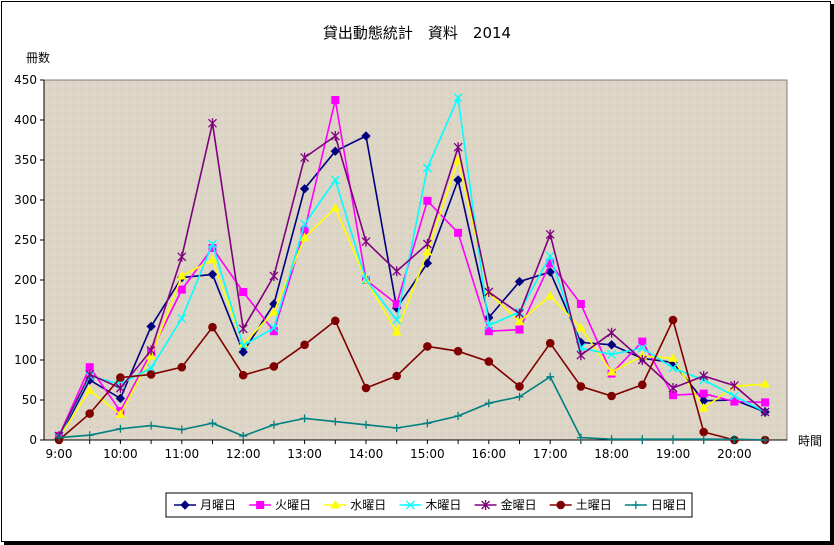  Describe the element at coordinates (25, 200) in the screenshot. I see `y-tick-label: 300` at that location.